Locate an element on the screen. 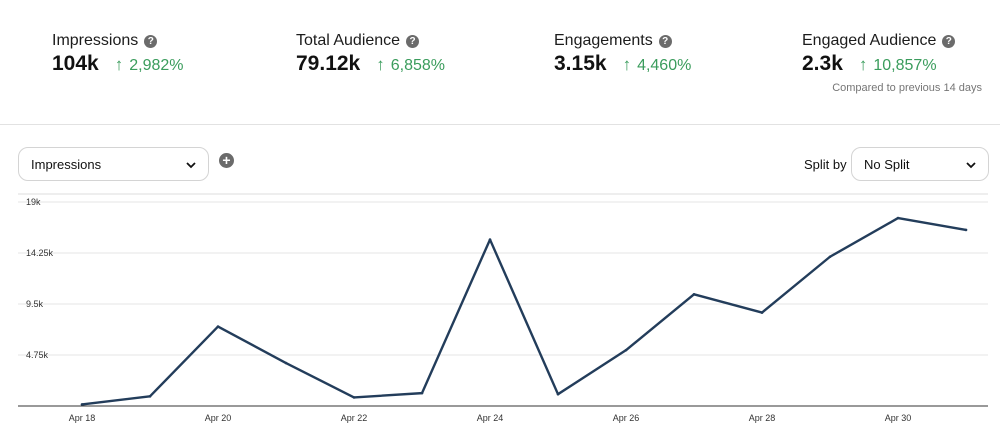 The width and height of the screenshot is (1000, 432). metric-label: Impressions is located at coordinates (95, 40).